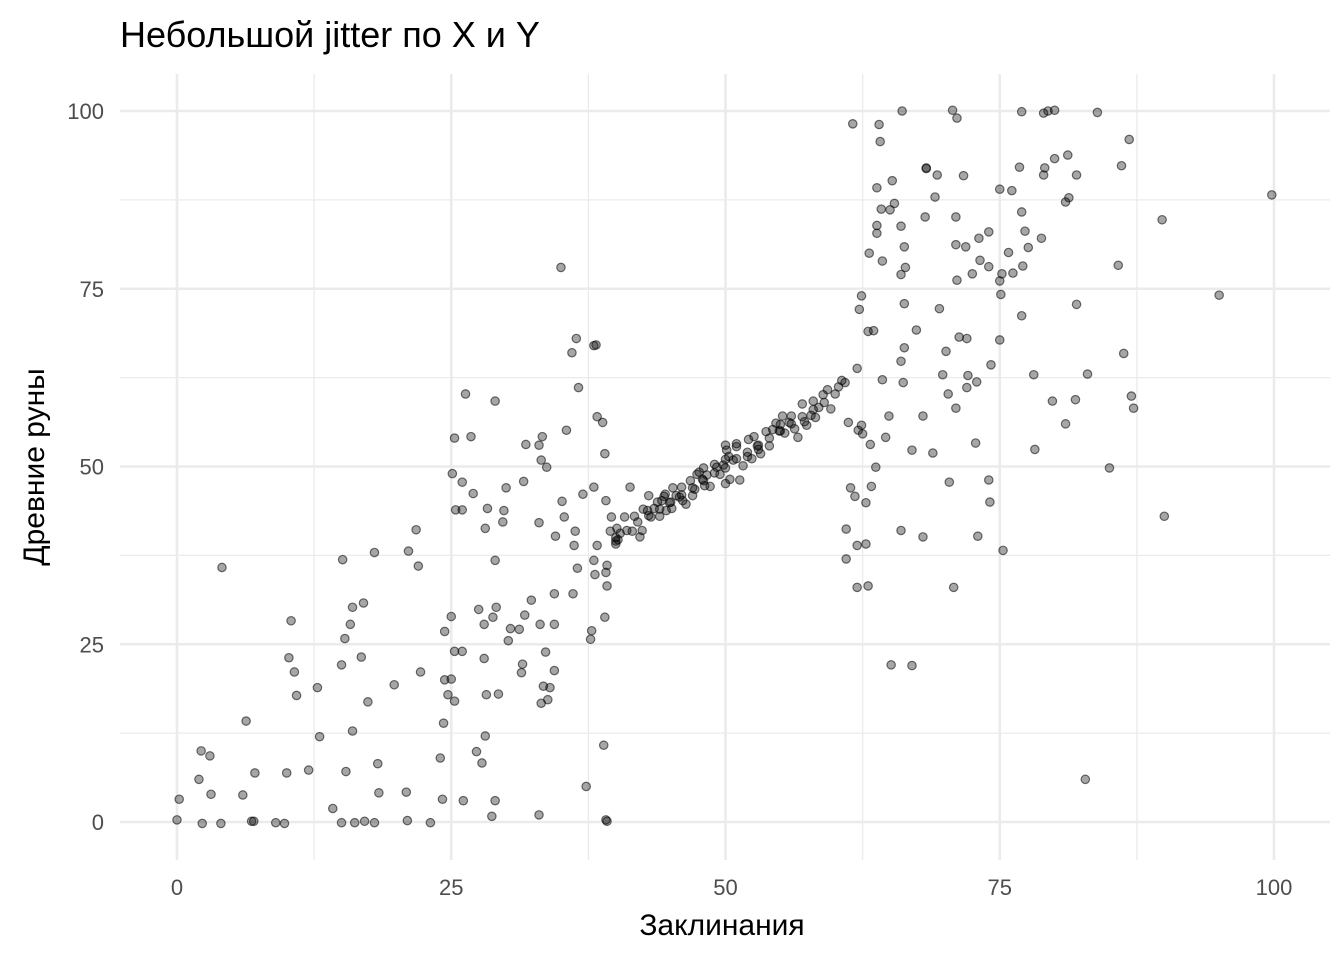 This screenshot has height=960, width=1344. What do you see at coordinates (85, 111) in the screenshot?
I see `y-tick-label: 100` at bounding box center [85, 111].